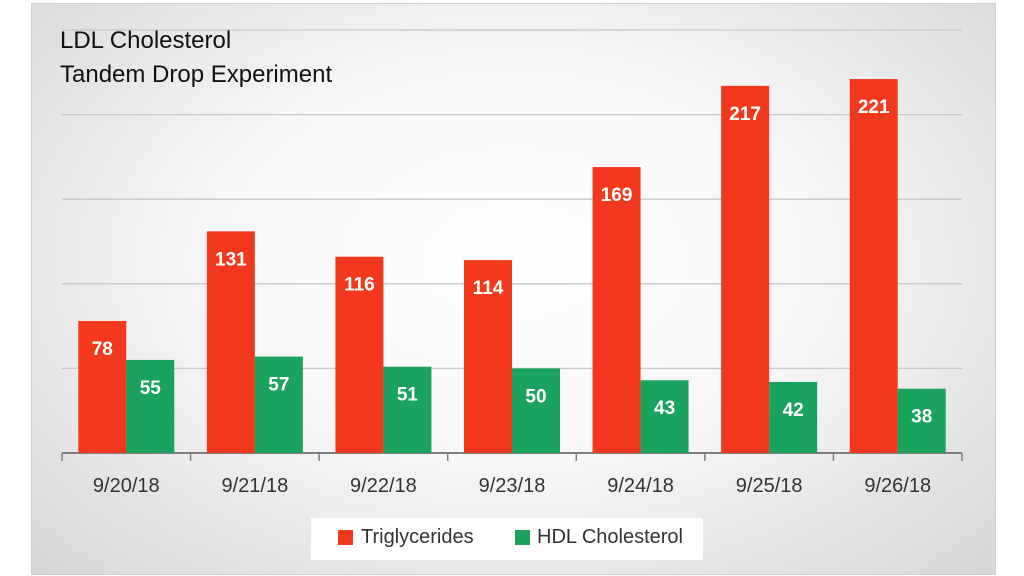  I want to click on legend-label-triglycerides: Triglycerides, so click(417, 537).